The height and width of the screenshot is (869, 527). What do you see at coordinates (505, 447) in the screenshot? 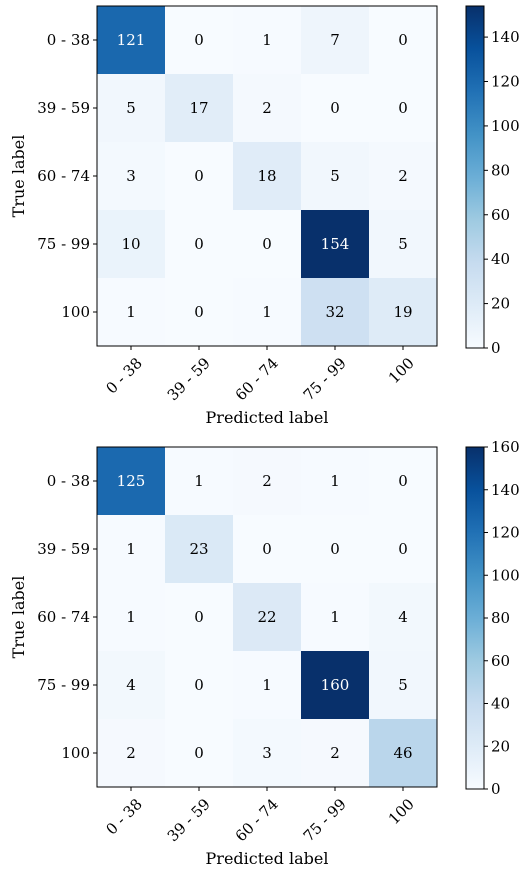
I see `colorbar-tick-label: 160` at bounding box center [505, 447].